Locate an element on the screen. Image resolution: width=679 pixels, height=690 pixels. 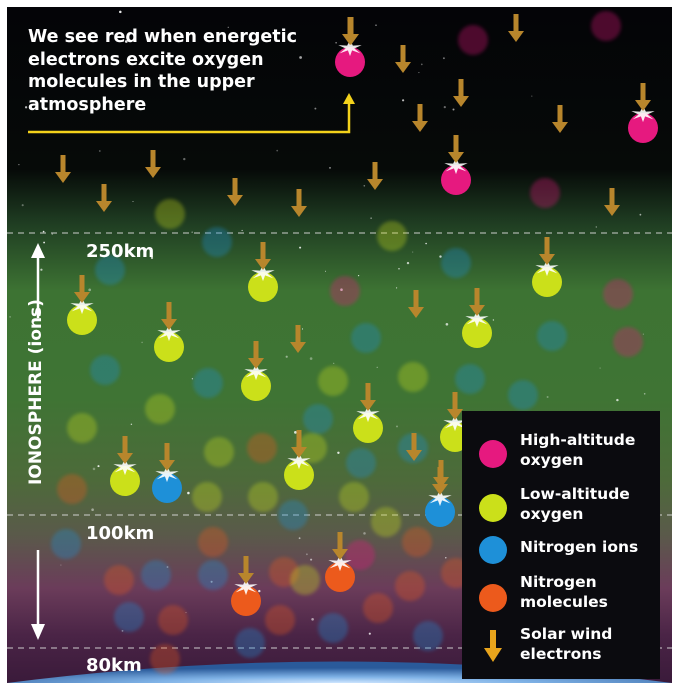
altitude-label-250km: 250km is located at coordinates (120, 251).